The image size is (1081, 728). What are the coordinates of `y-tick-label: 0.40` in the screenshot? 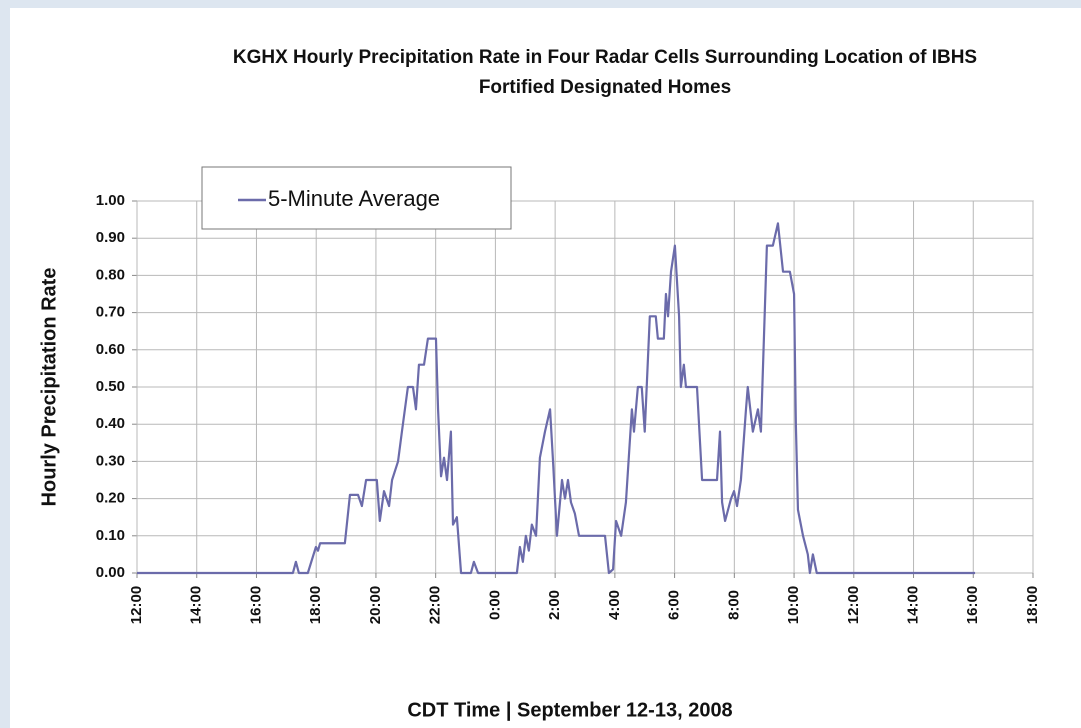 It's located at (110, 423).